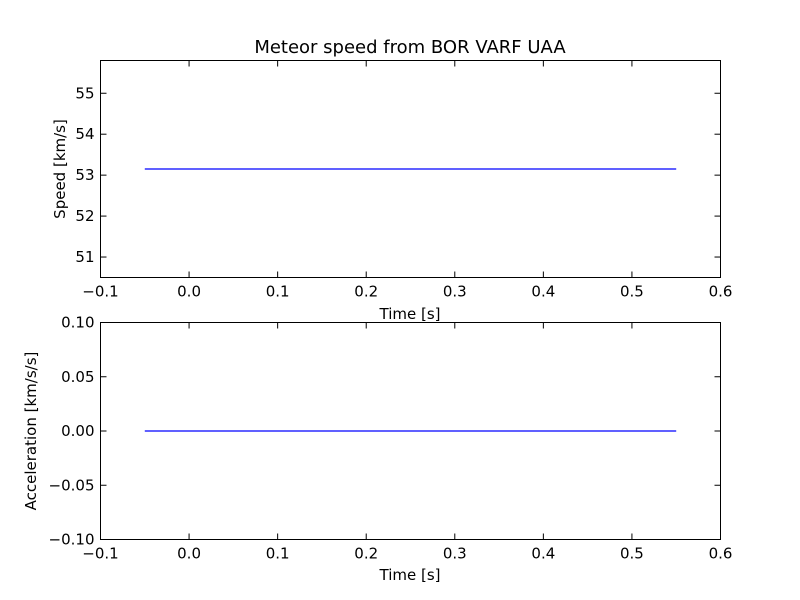  I want to click on speed-x-axis-label: Time [s], so click(410, 314).